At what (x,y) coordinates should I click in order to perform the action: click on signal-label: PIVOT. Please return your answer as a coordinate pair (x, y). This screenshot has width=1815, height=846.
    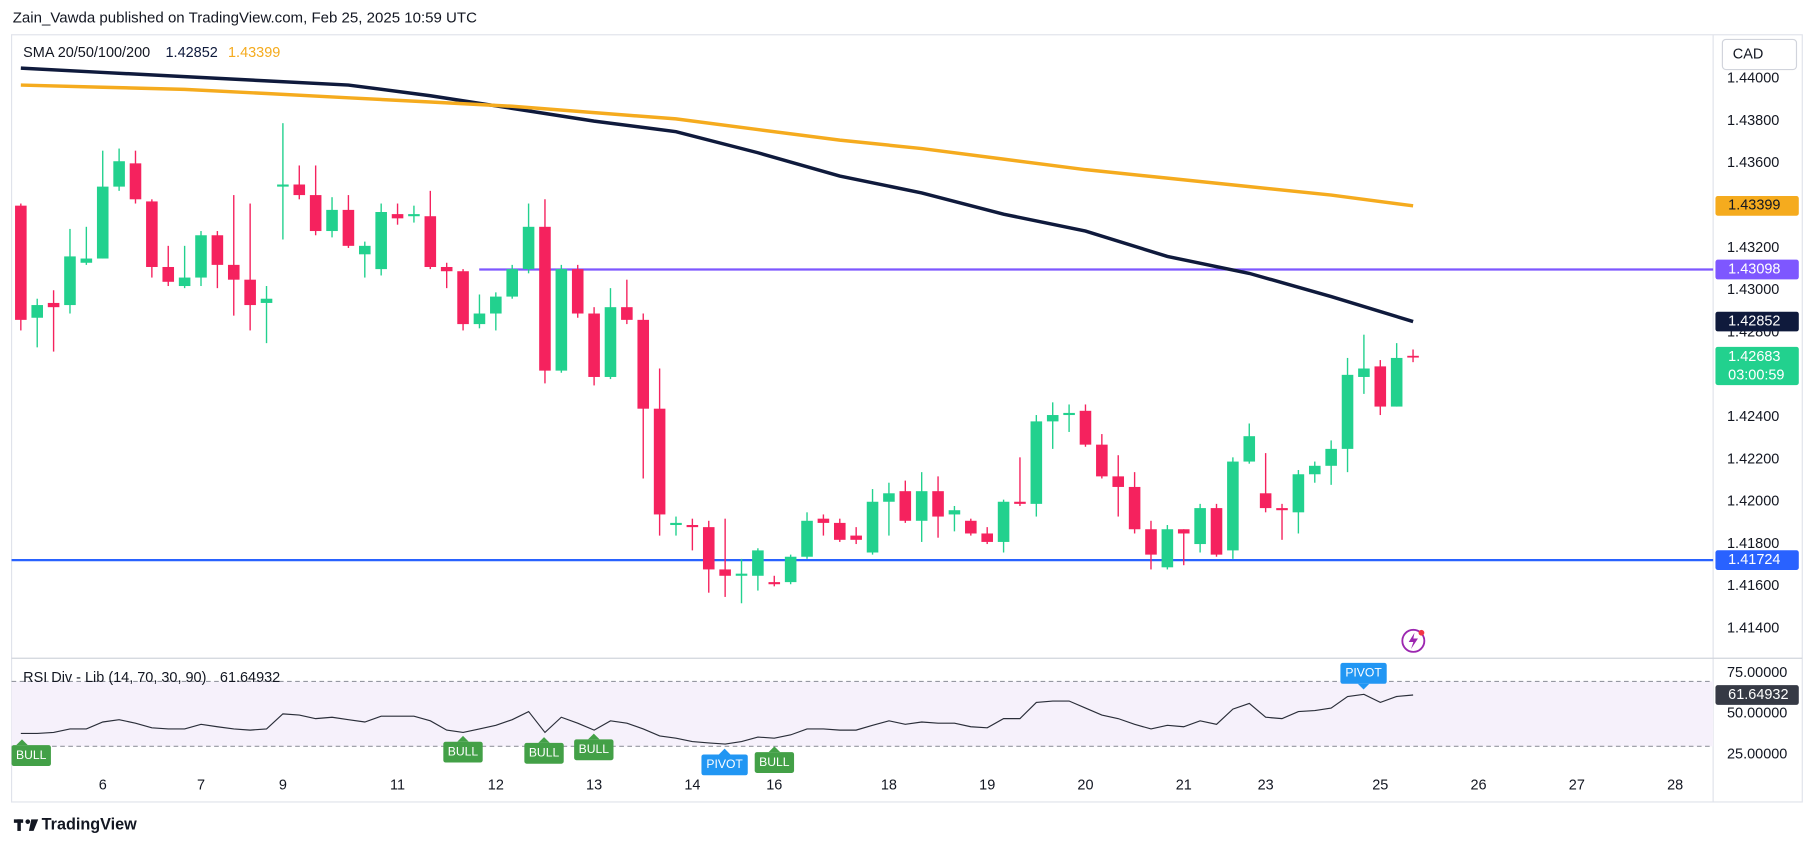
    Looking at the image, I should click on (724, 764).